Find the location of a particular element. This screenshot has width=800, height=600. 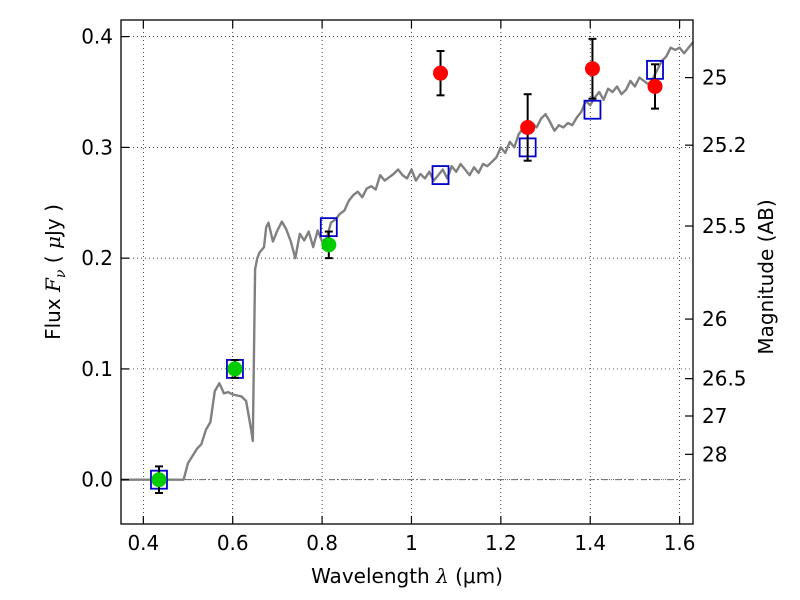

x-tick-label: 1.4 is located at coordinates (590, 543).